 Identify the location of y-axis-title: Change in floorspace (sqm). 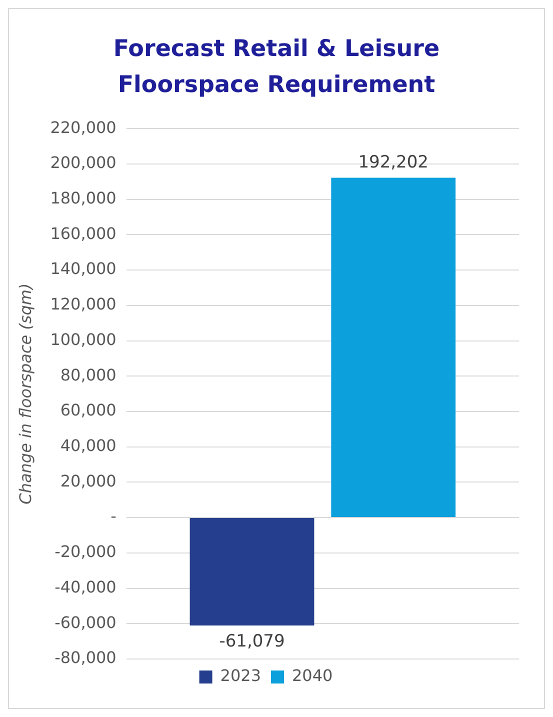
(25, 393).